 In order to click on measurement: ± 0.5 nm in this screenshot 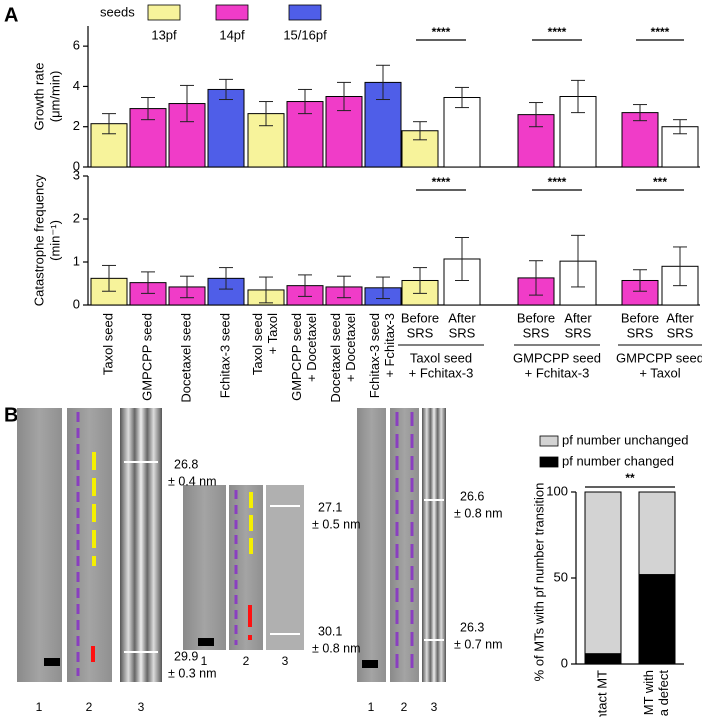, I will do `click(336, 524)`.